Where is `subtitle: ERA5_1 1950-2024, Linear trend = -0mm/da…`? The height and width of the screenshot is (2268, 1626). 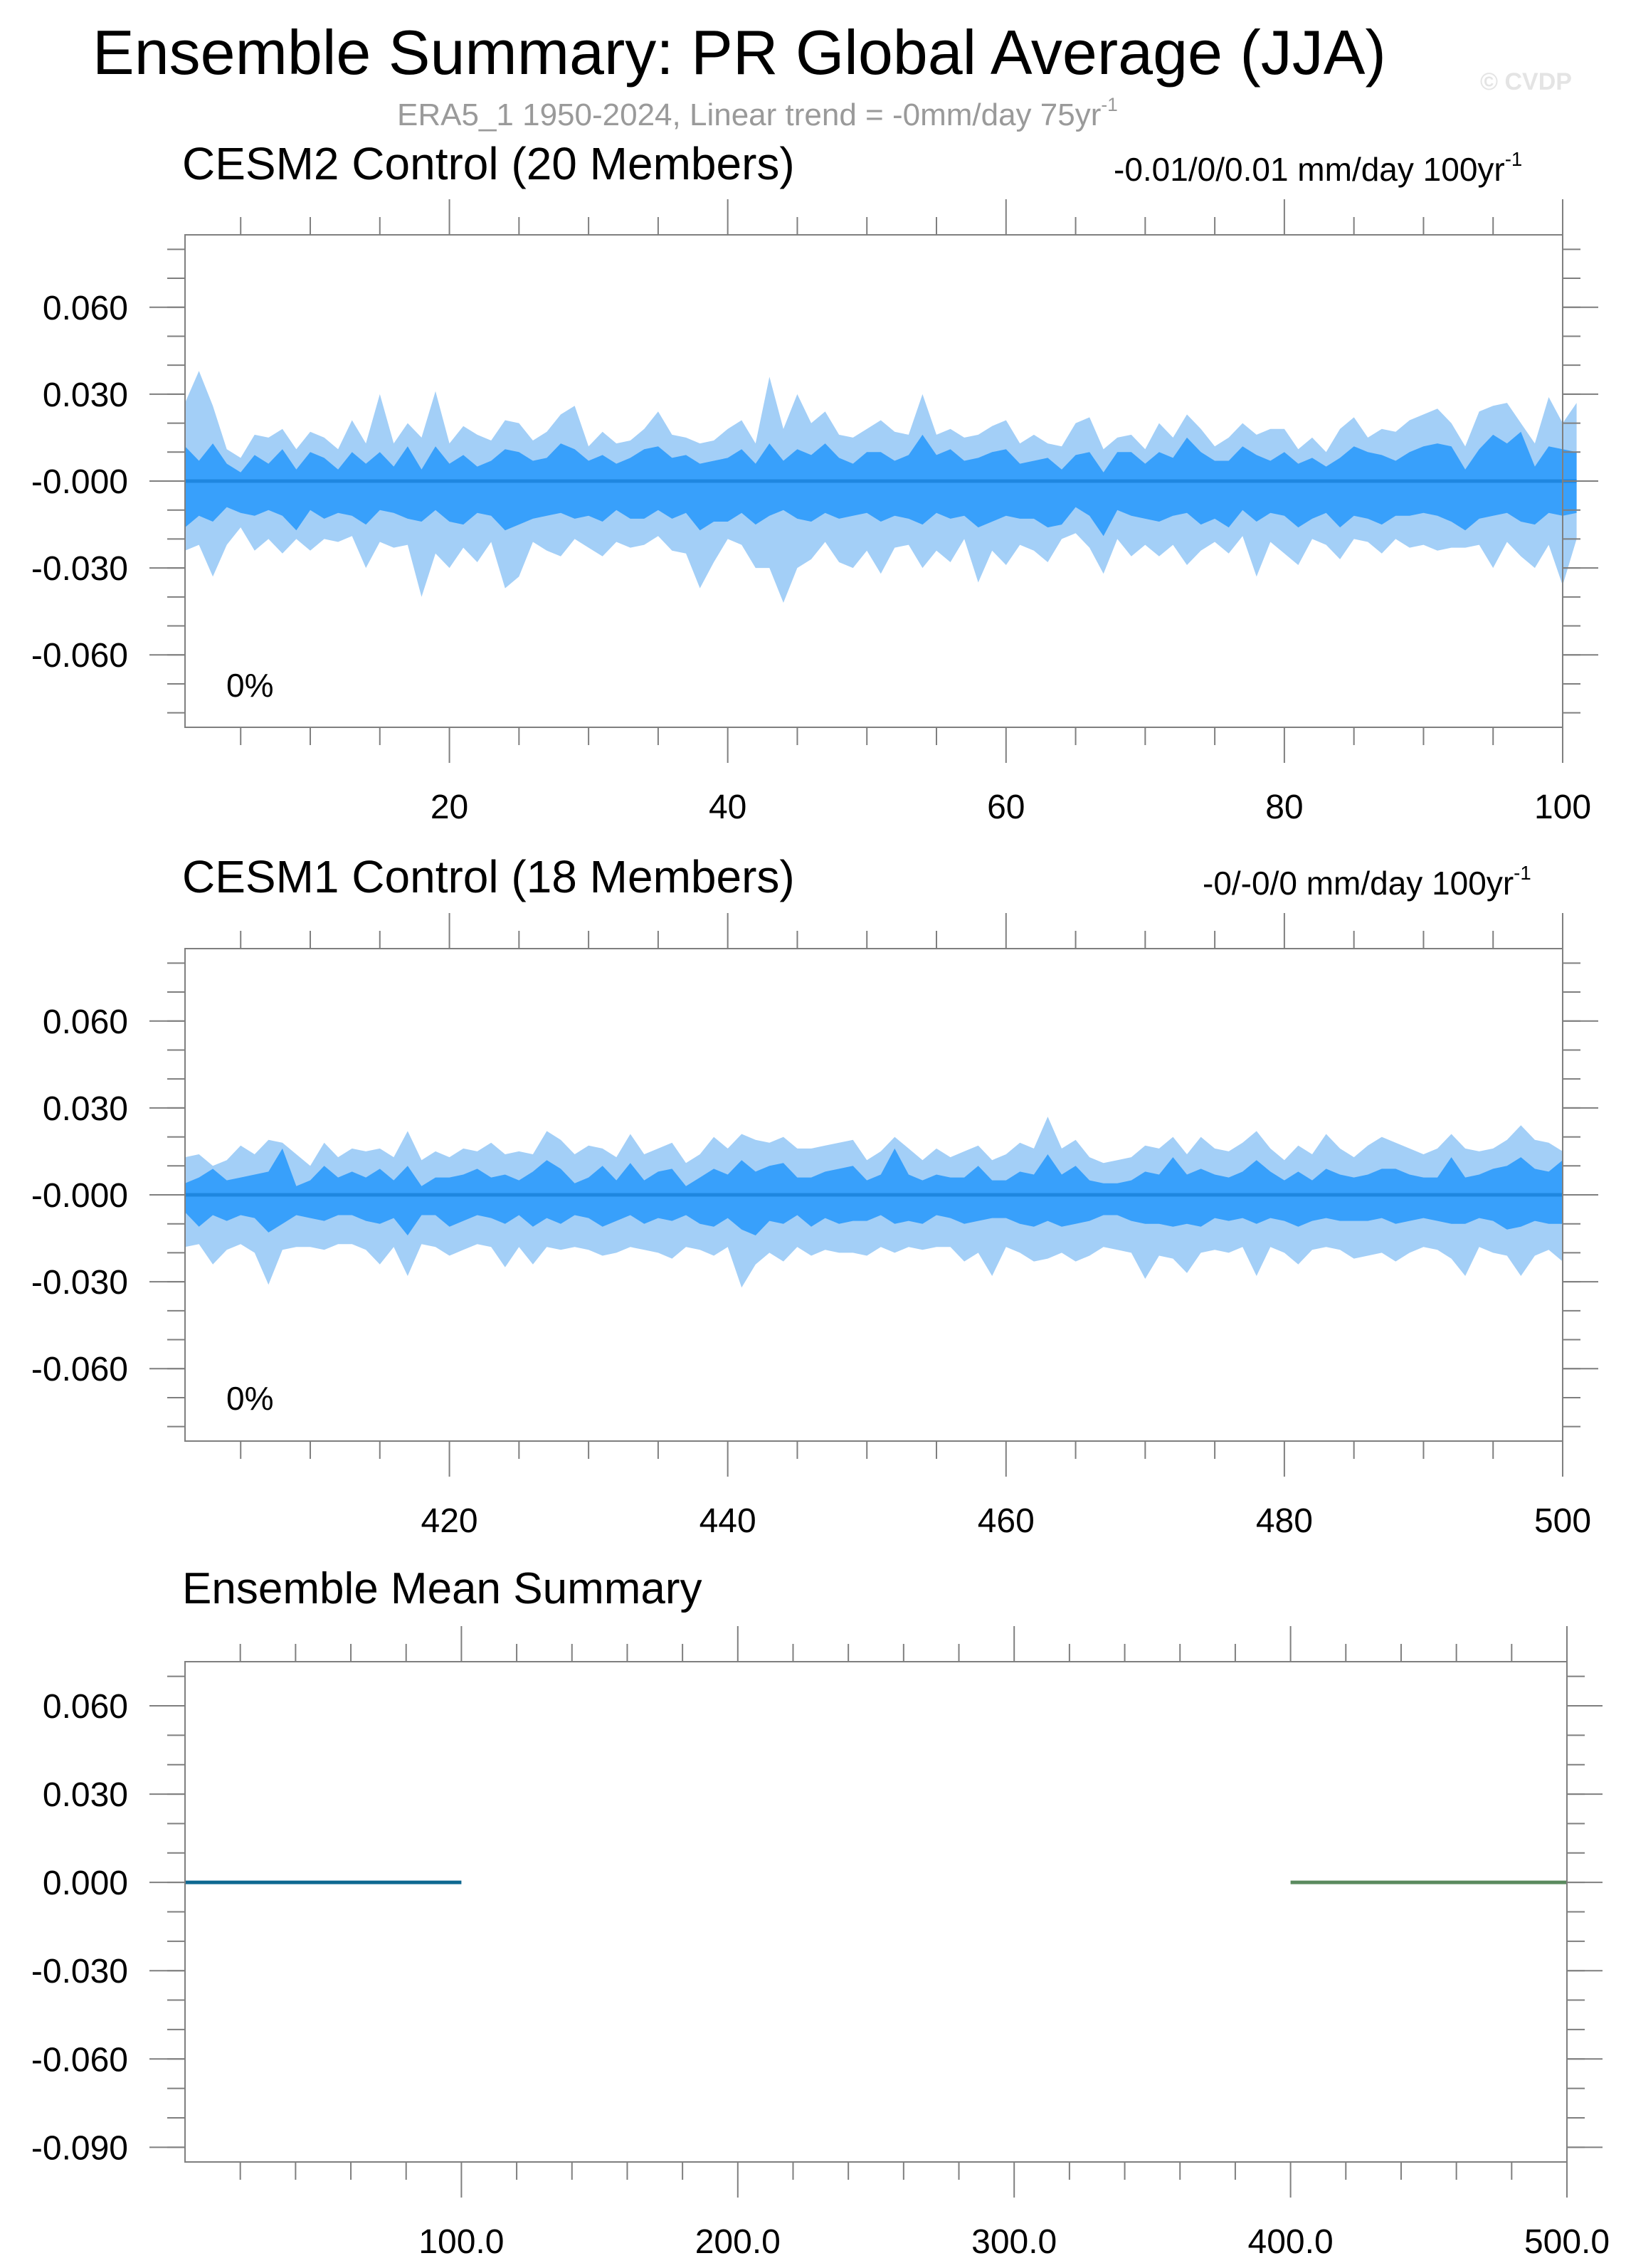
subtitle: ERA5_1 1950-2024, Linear trend = -0mm/da… is located at coordinates (757, 113).